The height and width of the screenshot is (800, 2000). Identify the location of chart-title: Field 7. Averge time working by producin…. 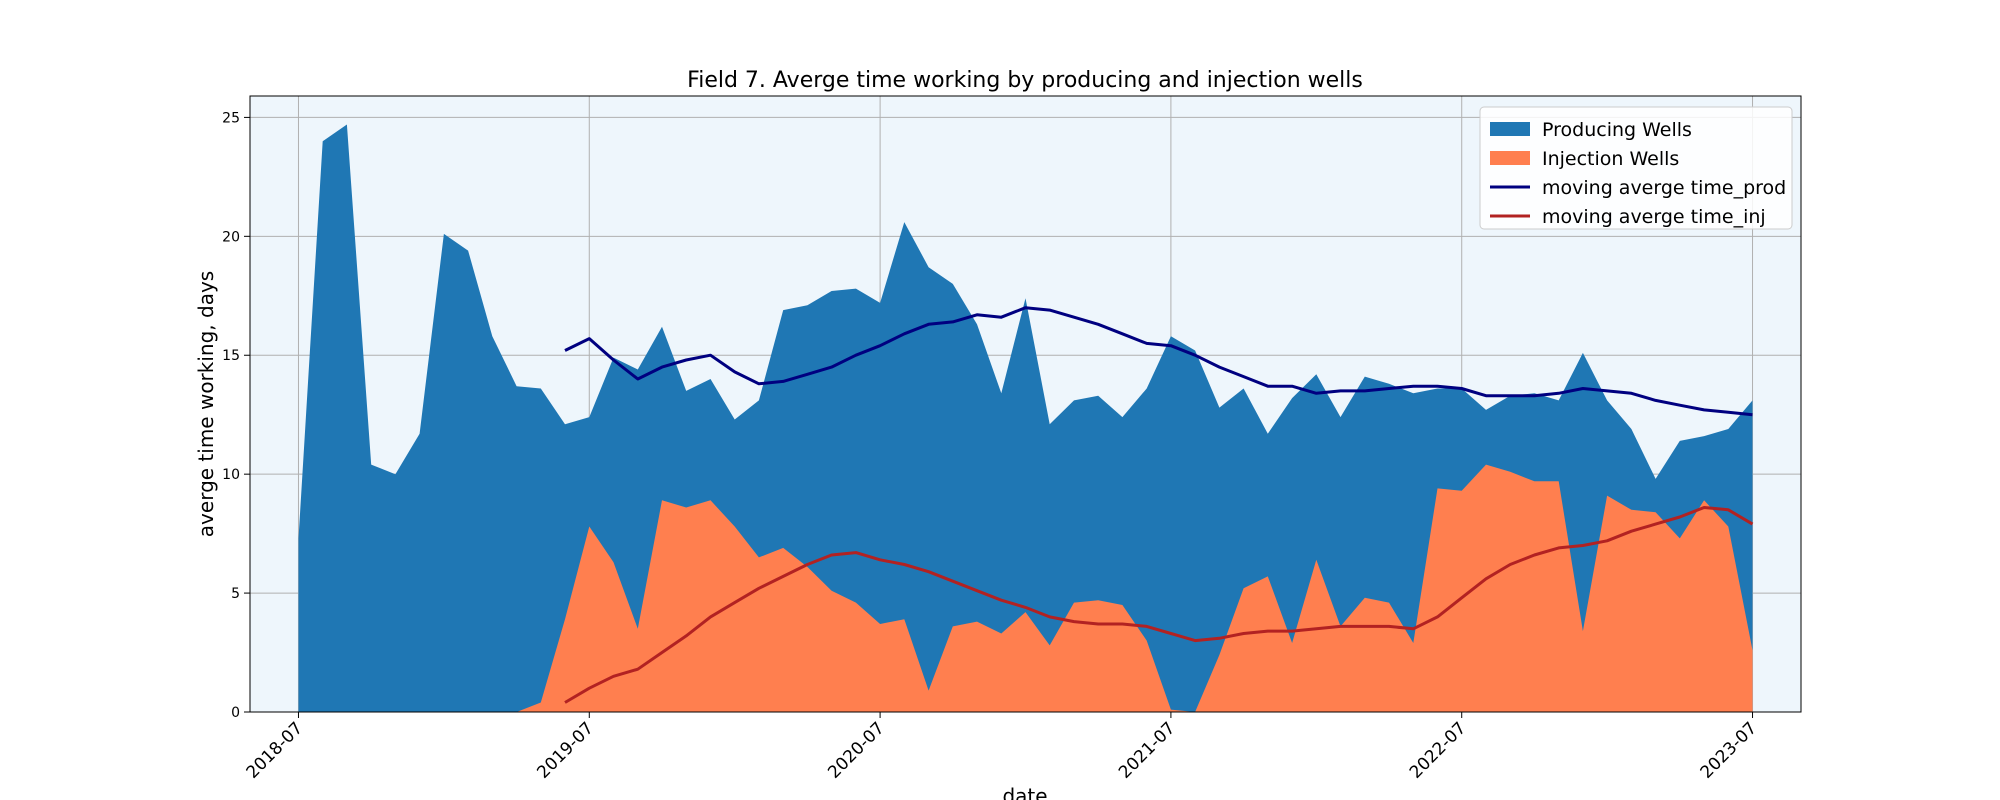
(1025, 80).